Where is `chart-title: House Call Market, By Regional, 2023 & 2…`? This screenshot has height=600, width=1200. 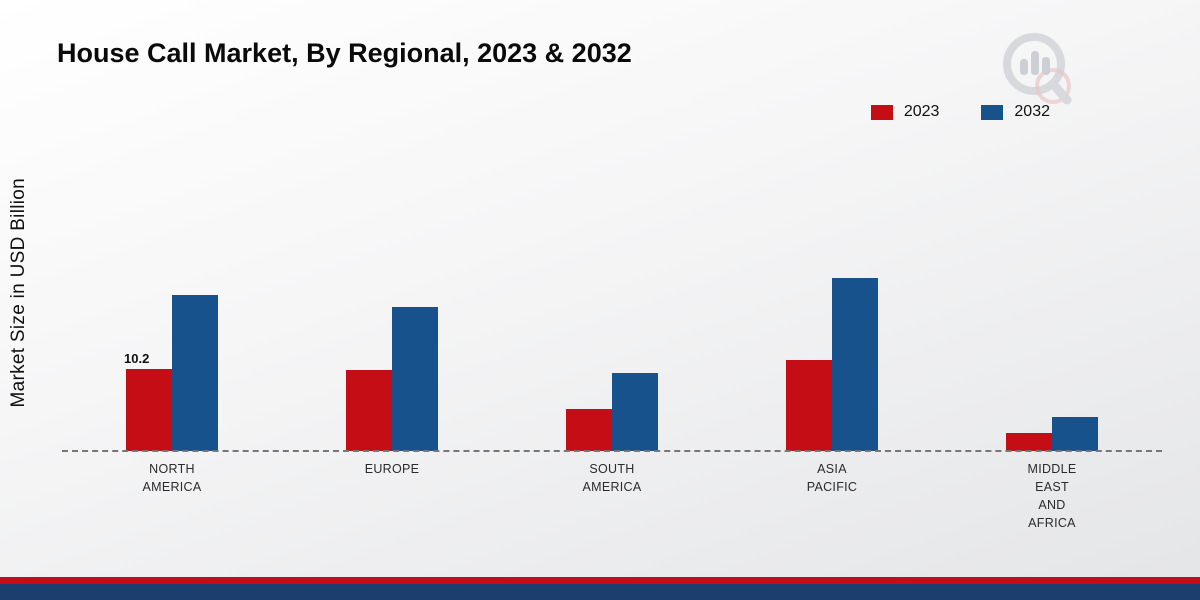
chart-title: House Call Market, By Regional, 2023 & 2… is located at coordinates (344, 53).